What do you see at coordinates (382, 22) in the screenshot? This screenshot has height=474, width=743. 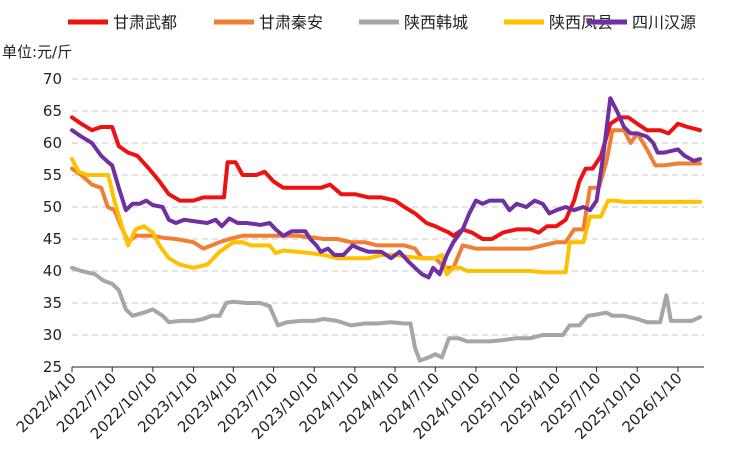 I see `legend: 甘肃武都 甘肃秦安 陕西韩城 陕西凤县 四川汉源` at bounding box center [382, 22].